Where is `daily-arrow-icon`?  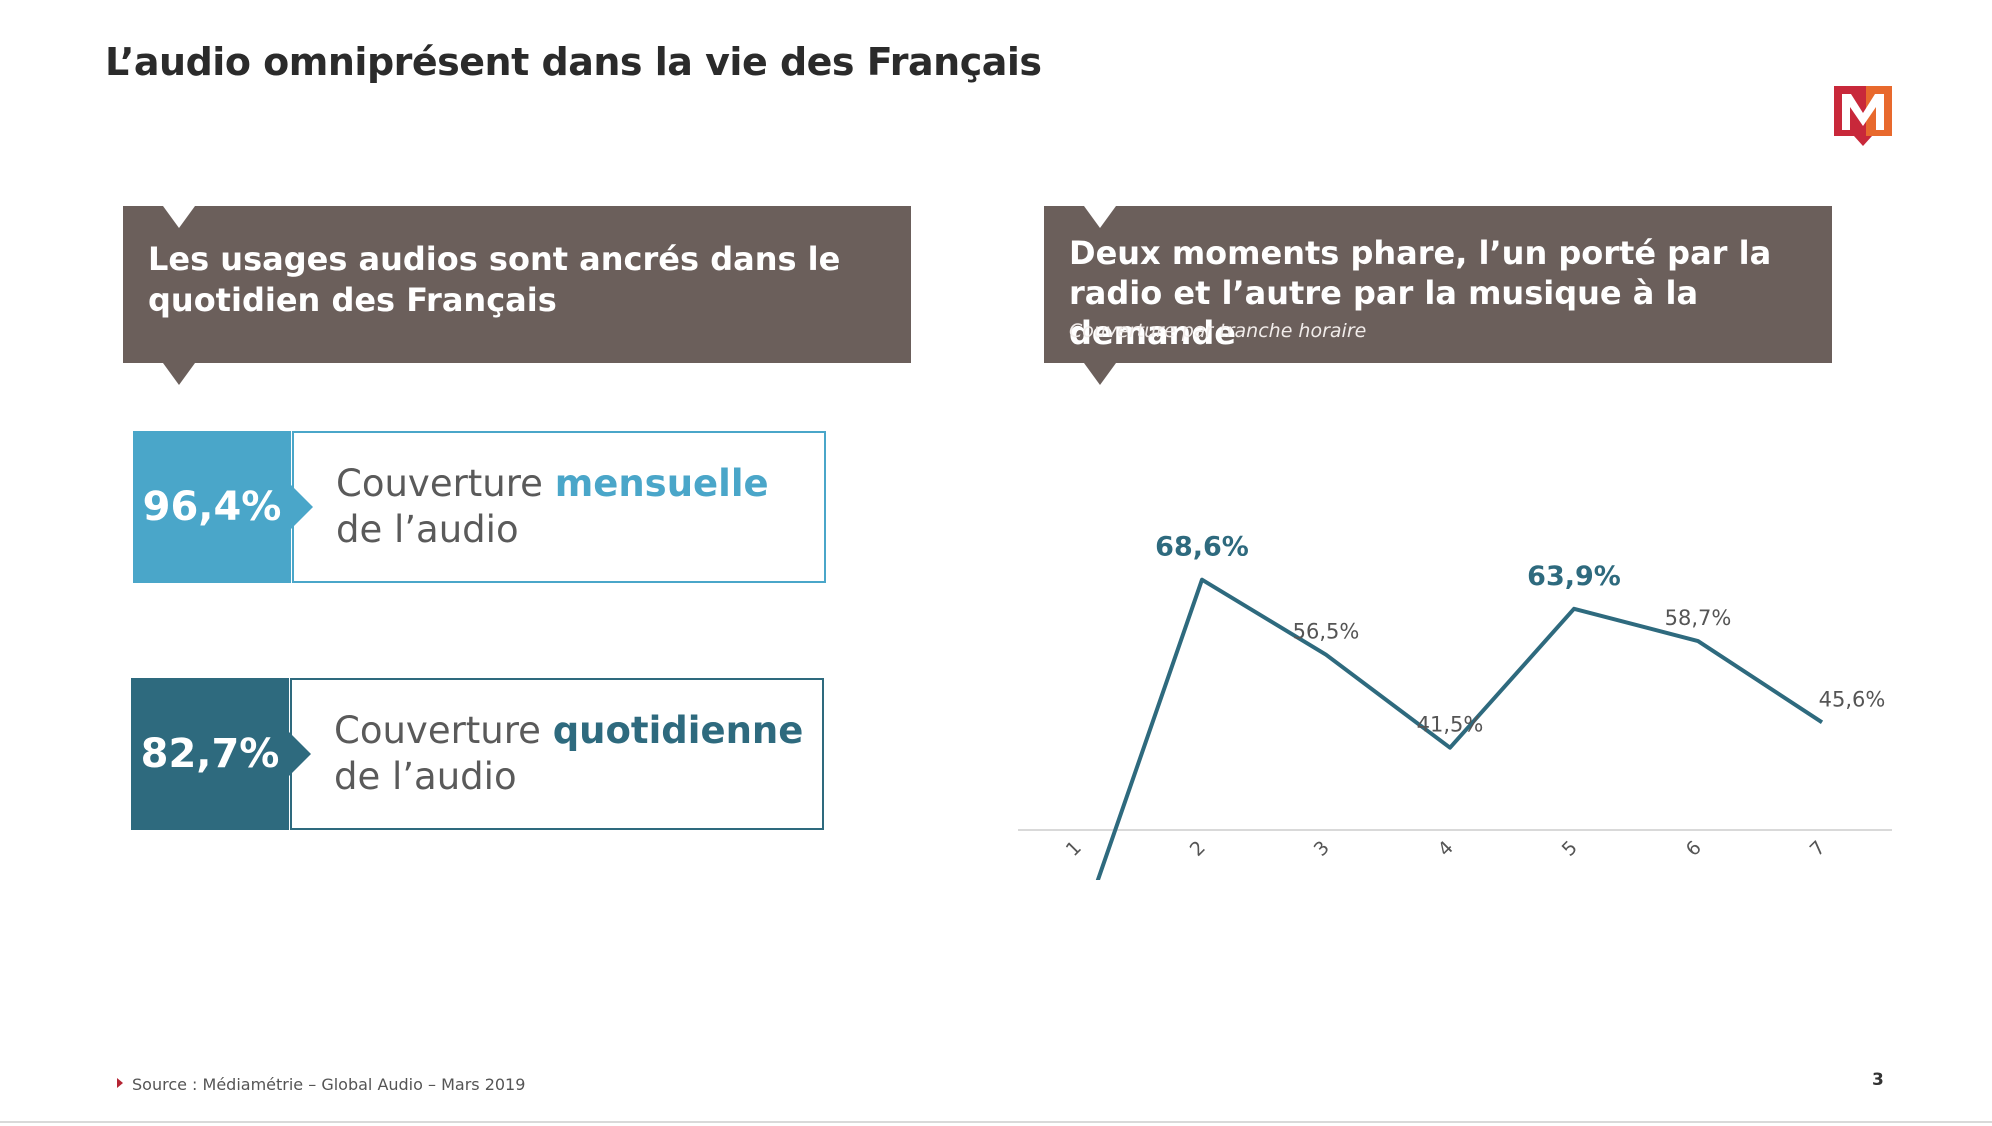
daily-arrow-icon is located at coordinates (300, 754).